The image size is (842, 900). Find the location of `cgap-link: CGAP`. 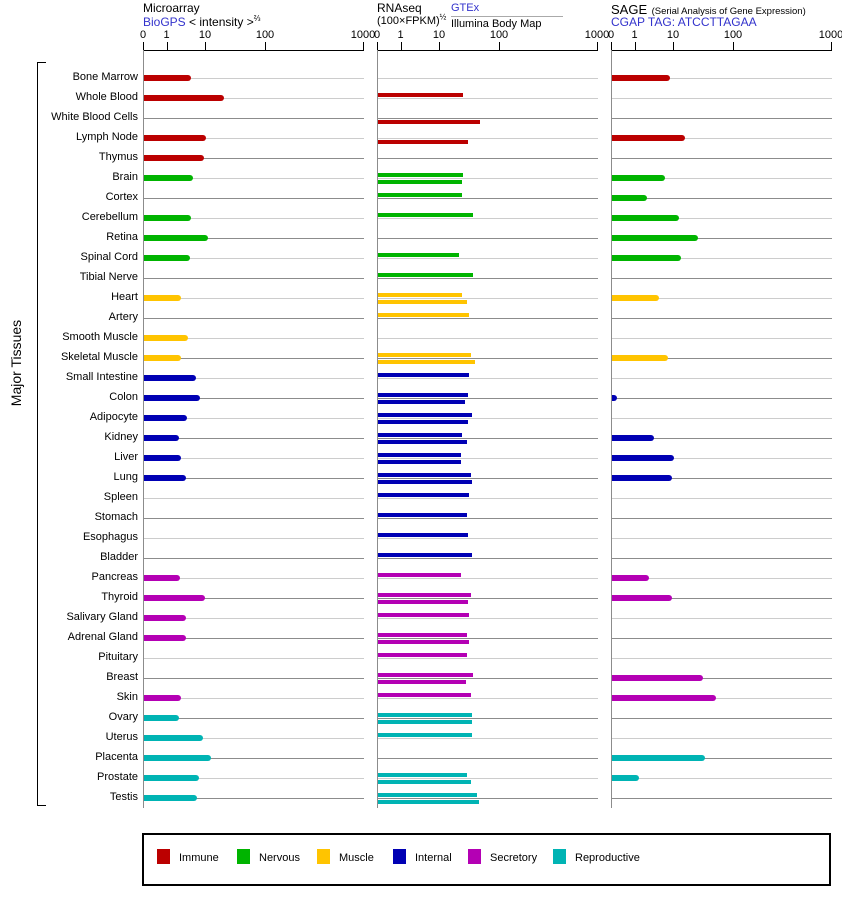

cgap-link: CGAP is located at coordinates (628, 22).